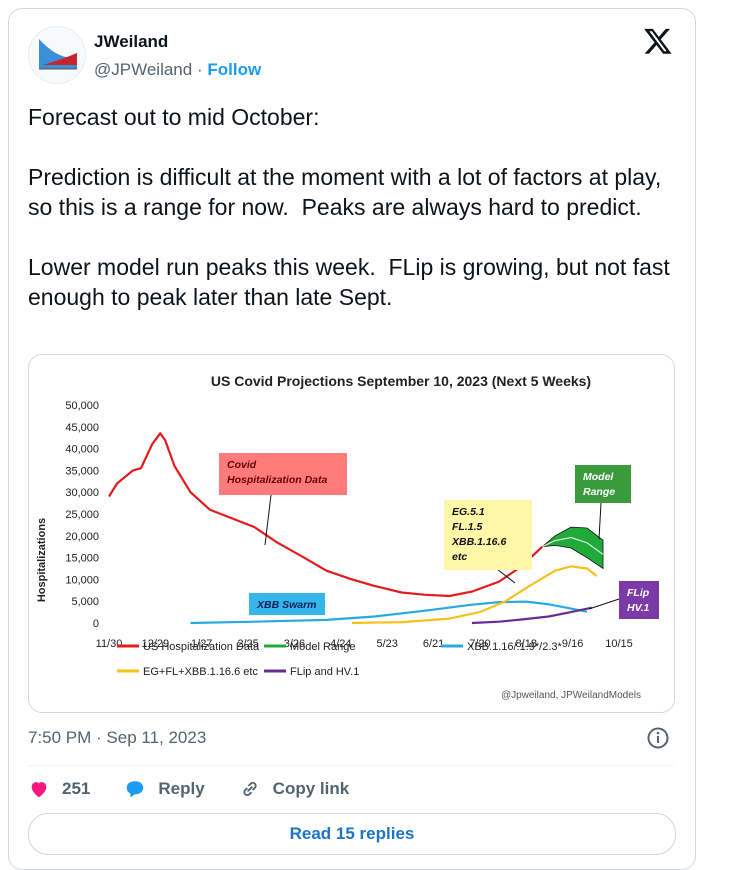 This screenshot has width=742, height=870. What do you see at coordinates (658, 738) in the screenshot?
I see `info-icon` at bounding box center [658, 738].